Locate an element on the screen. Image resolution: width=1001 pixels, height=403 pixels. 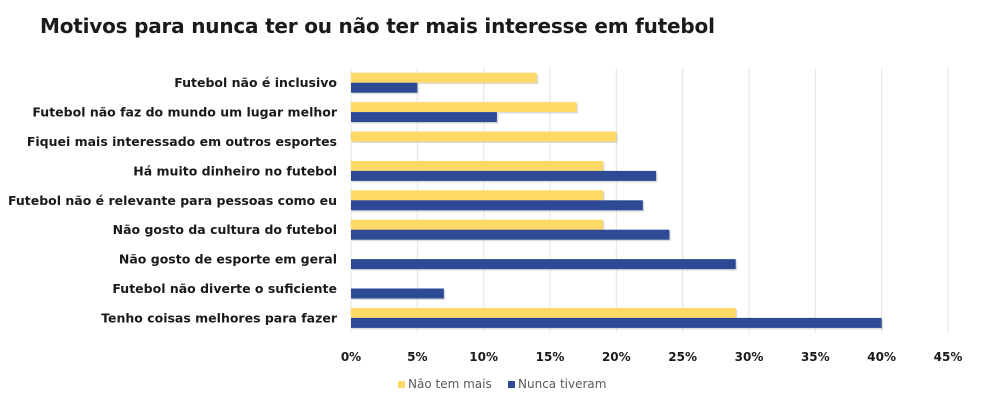
legend-label: Não tem mais is located at coordinates (450, 384).